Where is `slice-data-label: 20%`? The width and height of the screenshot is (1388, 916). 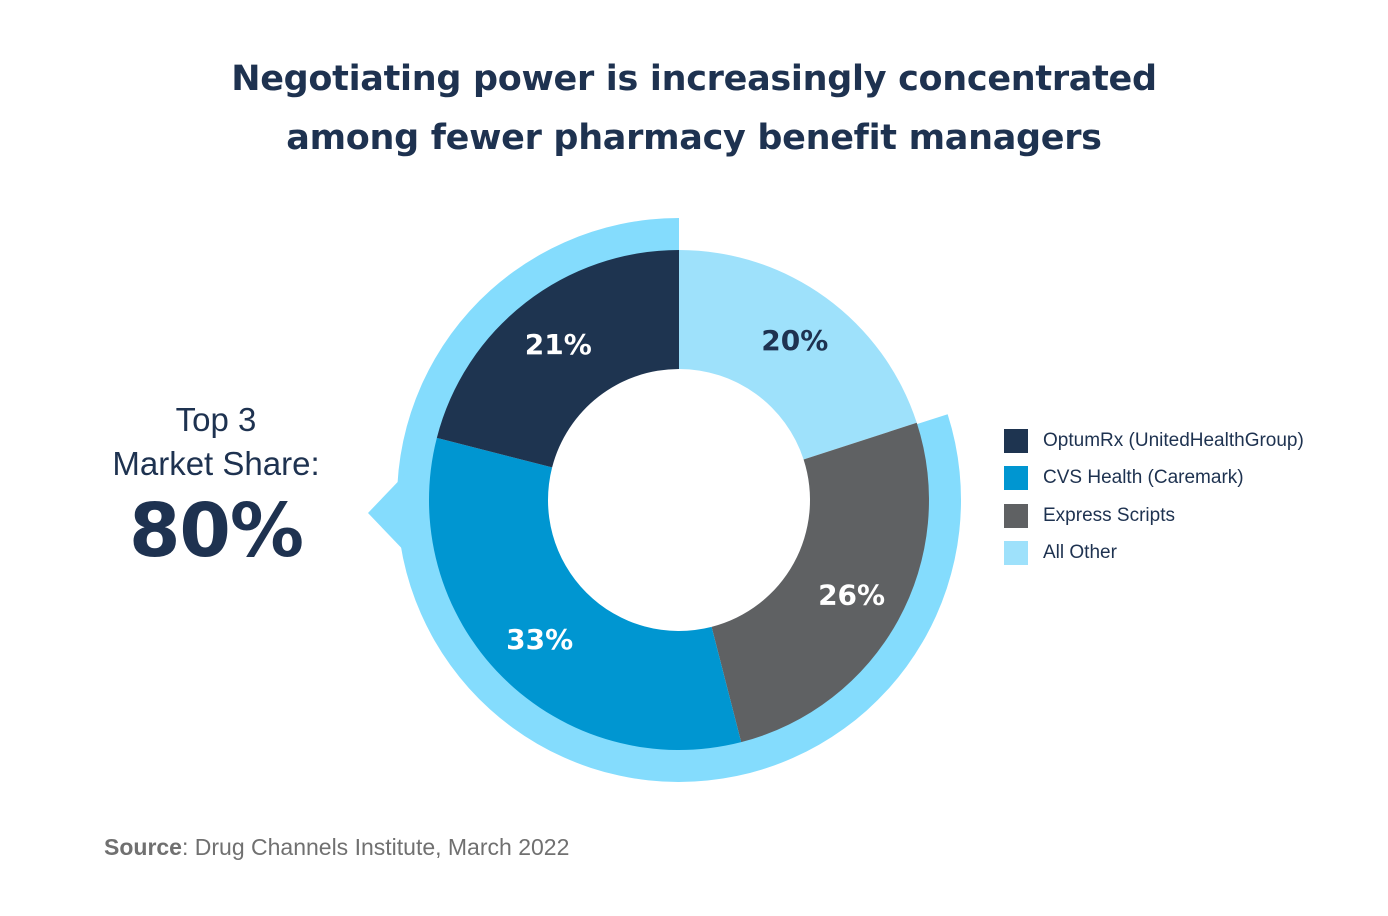 slice-data-label: 20% is located at coordinates (794, 340).